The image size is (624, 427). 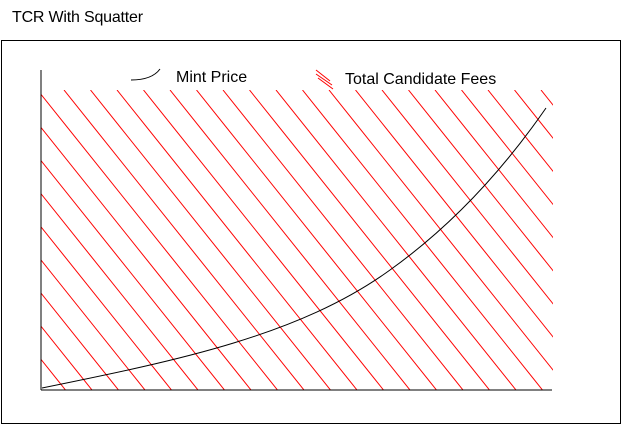 I want to click on total-candidate-fees-legend-label: Total Candidate Fees, so click(x=420, y=79).